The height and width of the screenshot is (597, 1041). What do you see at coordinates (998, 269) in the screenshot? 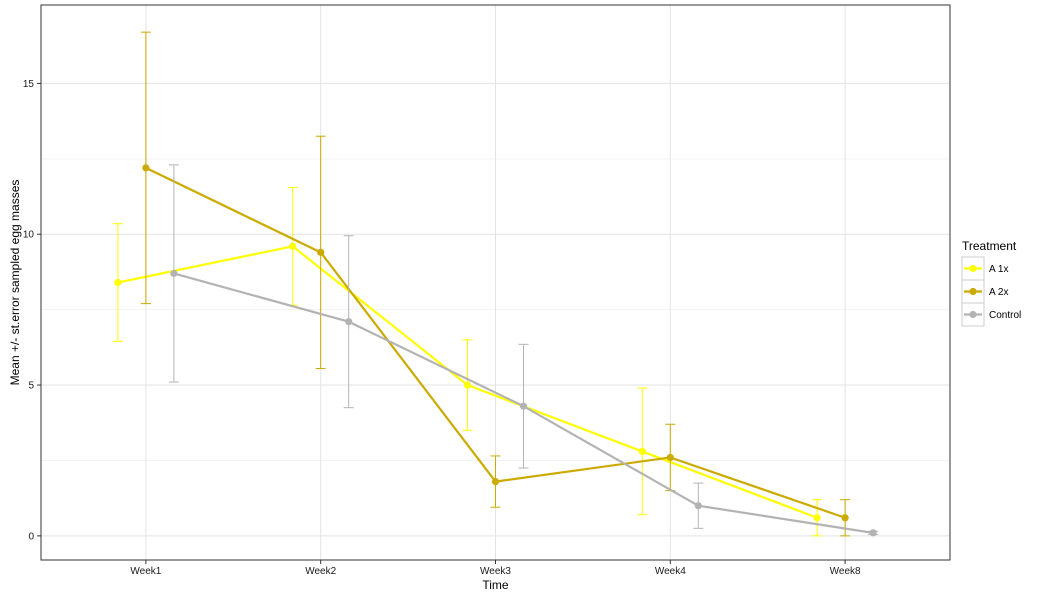
I see `legend-label: A 1x` at bounding box center [998, 269].